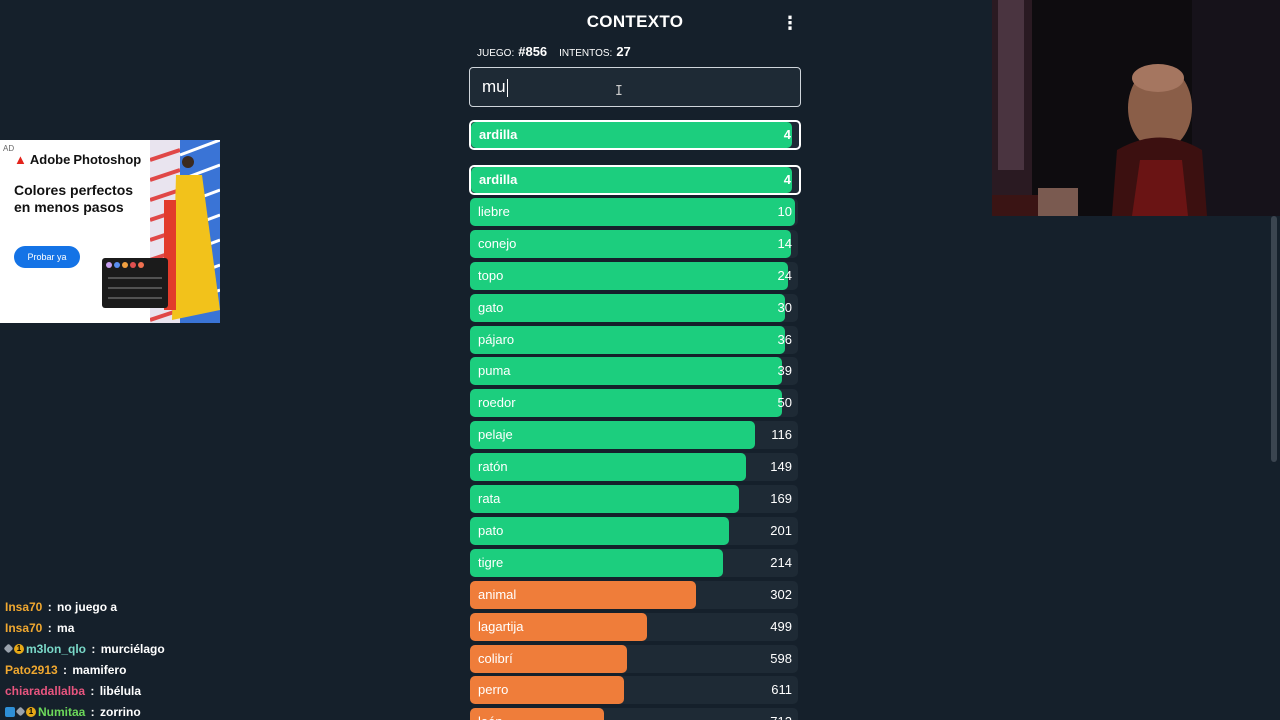 Image resolution: width=1280 pixels, height=720 pixels. I want to click on attempts-label: INTENTOS:, so click(586, 53).